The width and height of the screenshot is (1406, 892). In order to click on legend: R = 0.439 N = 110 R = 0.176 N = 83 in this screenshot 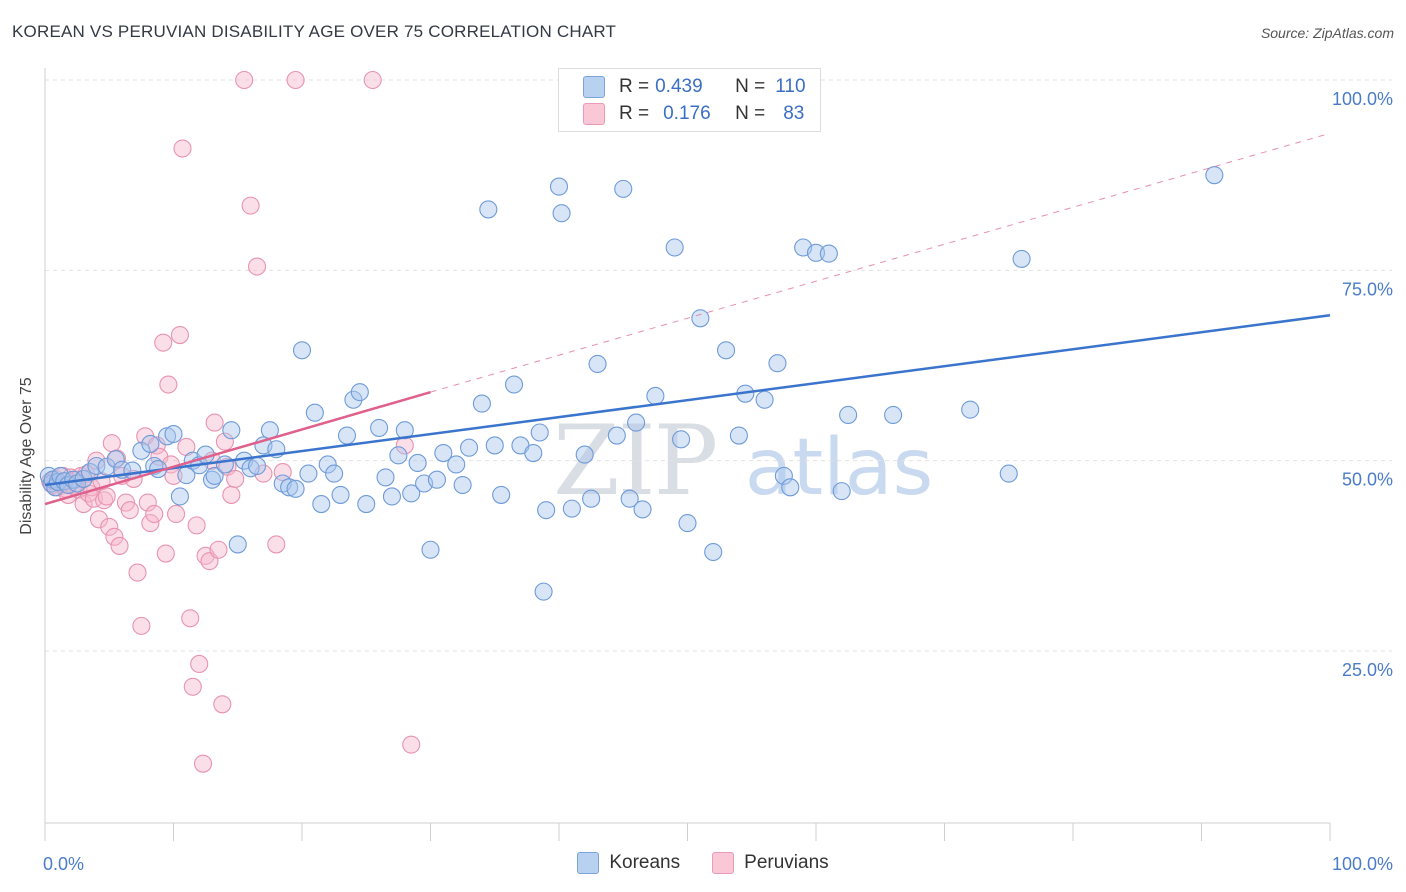, I will do `click(689, 100)`.